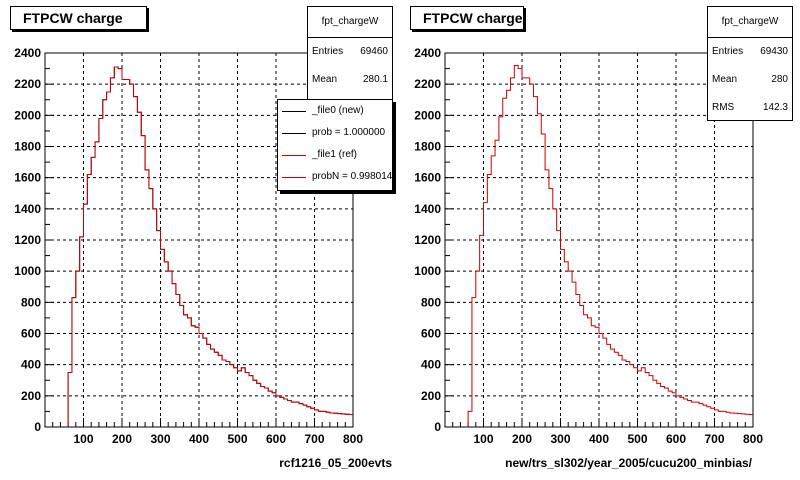  Describe the element at coordinates (335, 177) in the screenshot. I see `legend-entry-probn: probN = 0.998014` at that location.